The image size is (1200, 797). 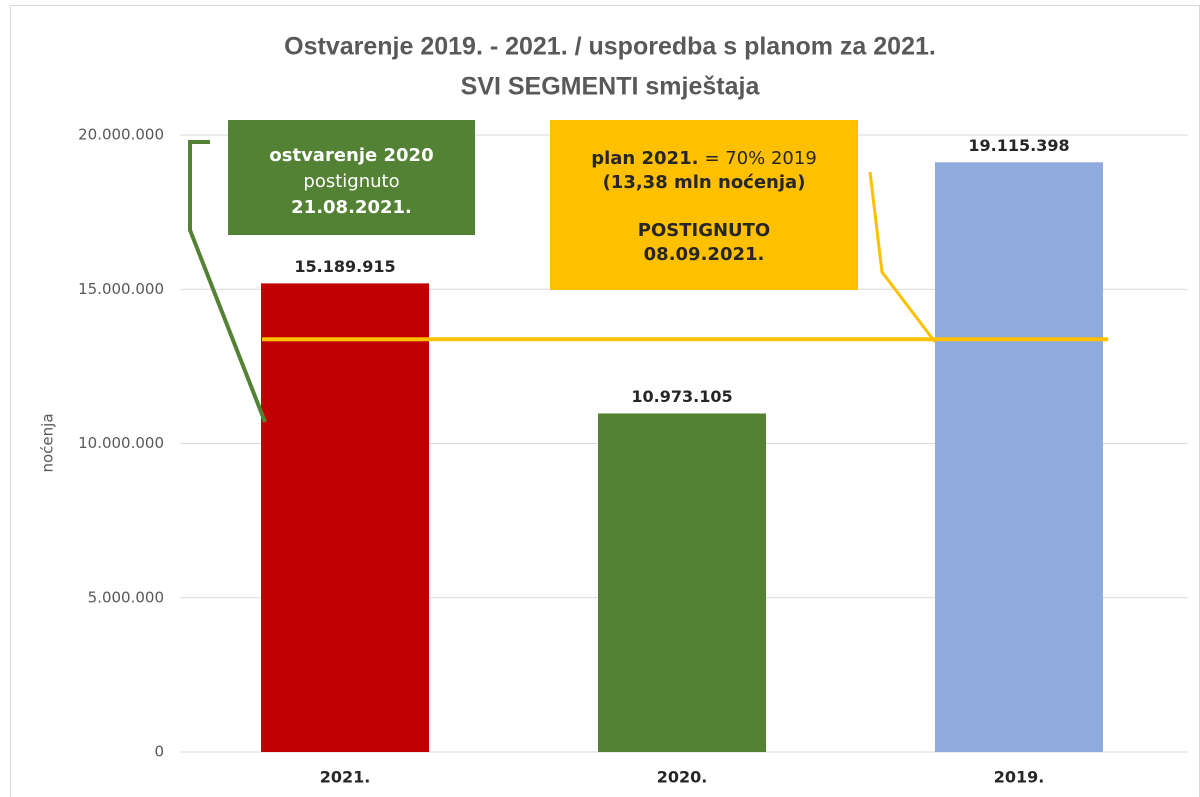 What do you see at coordinates (1018, 145) in the screenshot?
I see `value-label: 19.115.398` at bounding box center [1018, 145].